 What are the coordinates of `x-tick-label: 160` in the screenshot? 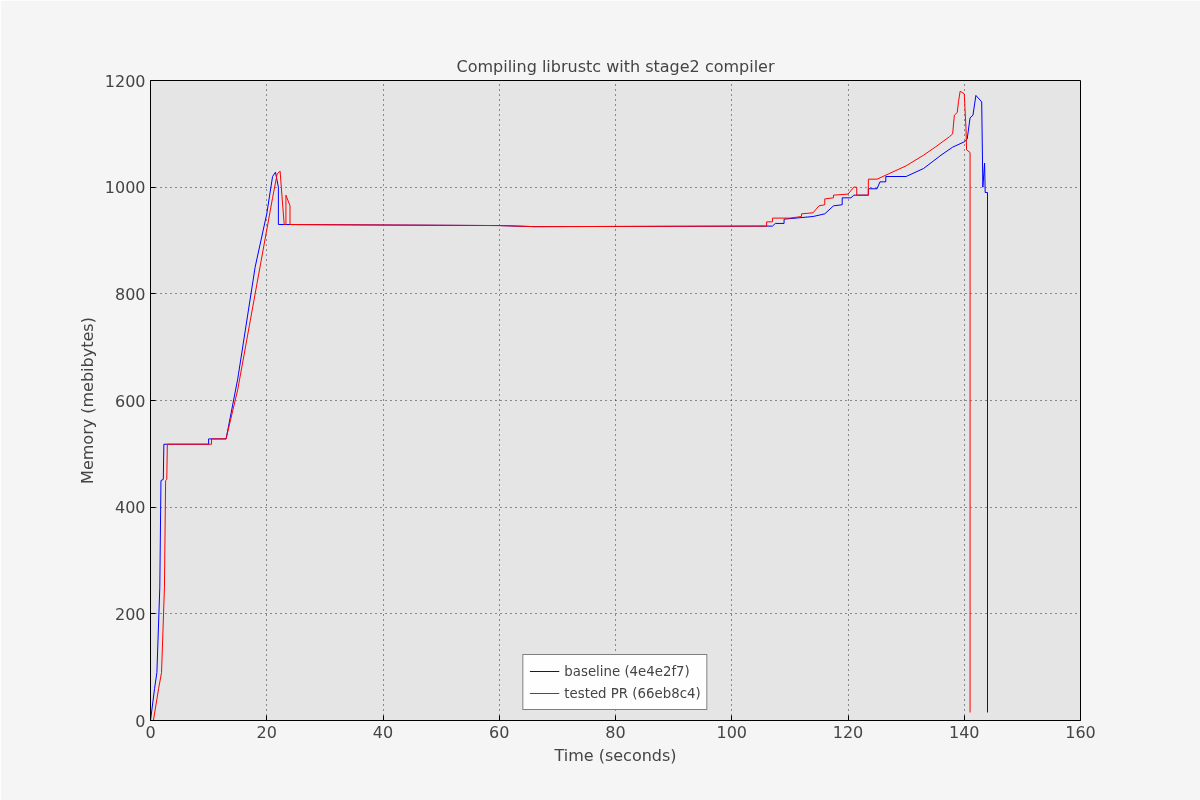 It's located at (1080, 732).